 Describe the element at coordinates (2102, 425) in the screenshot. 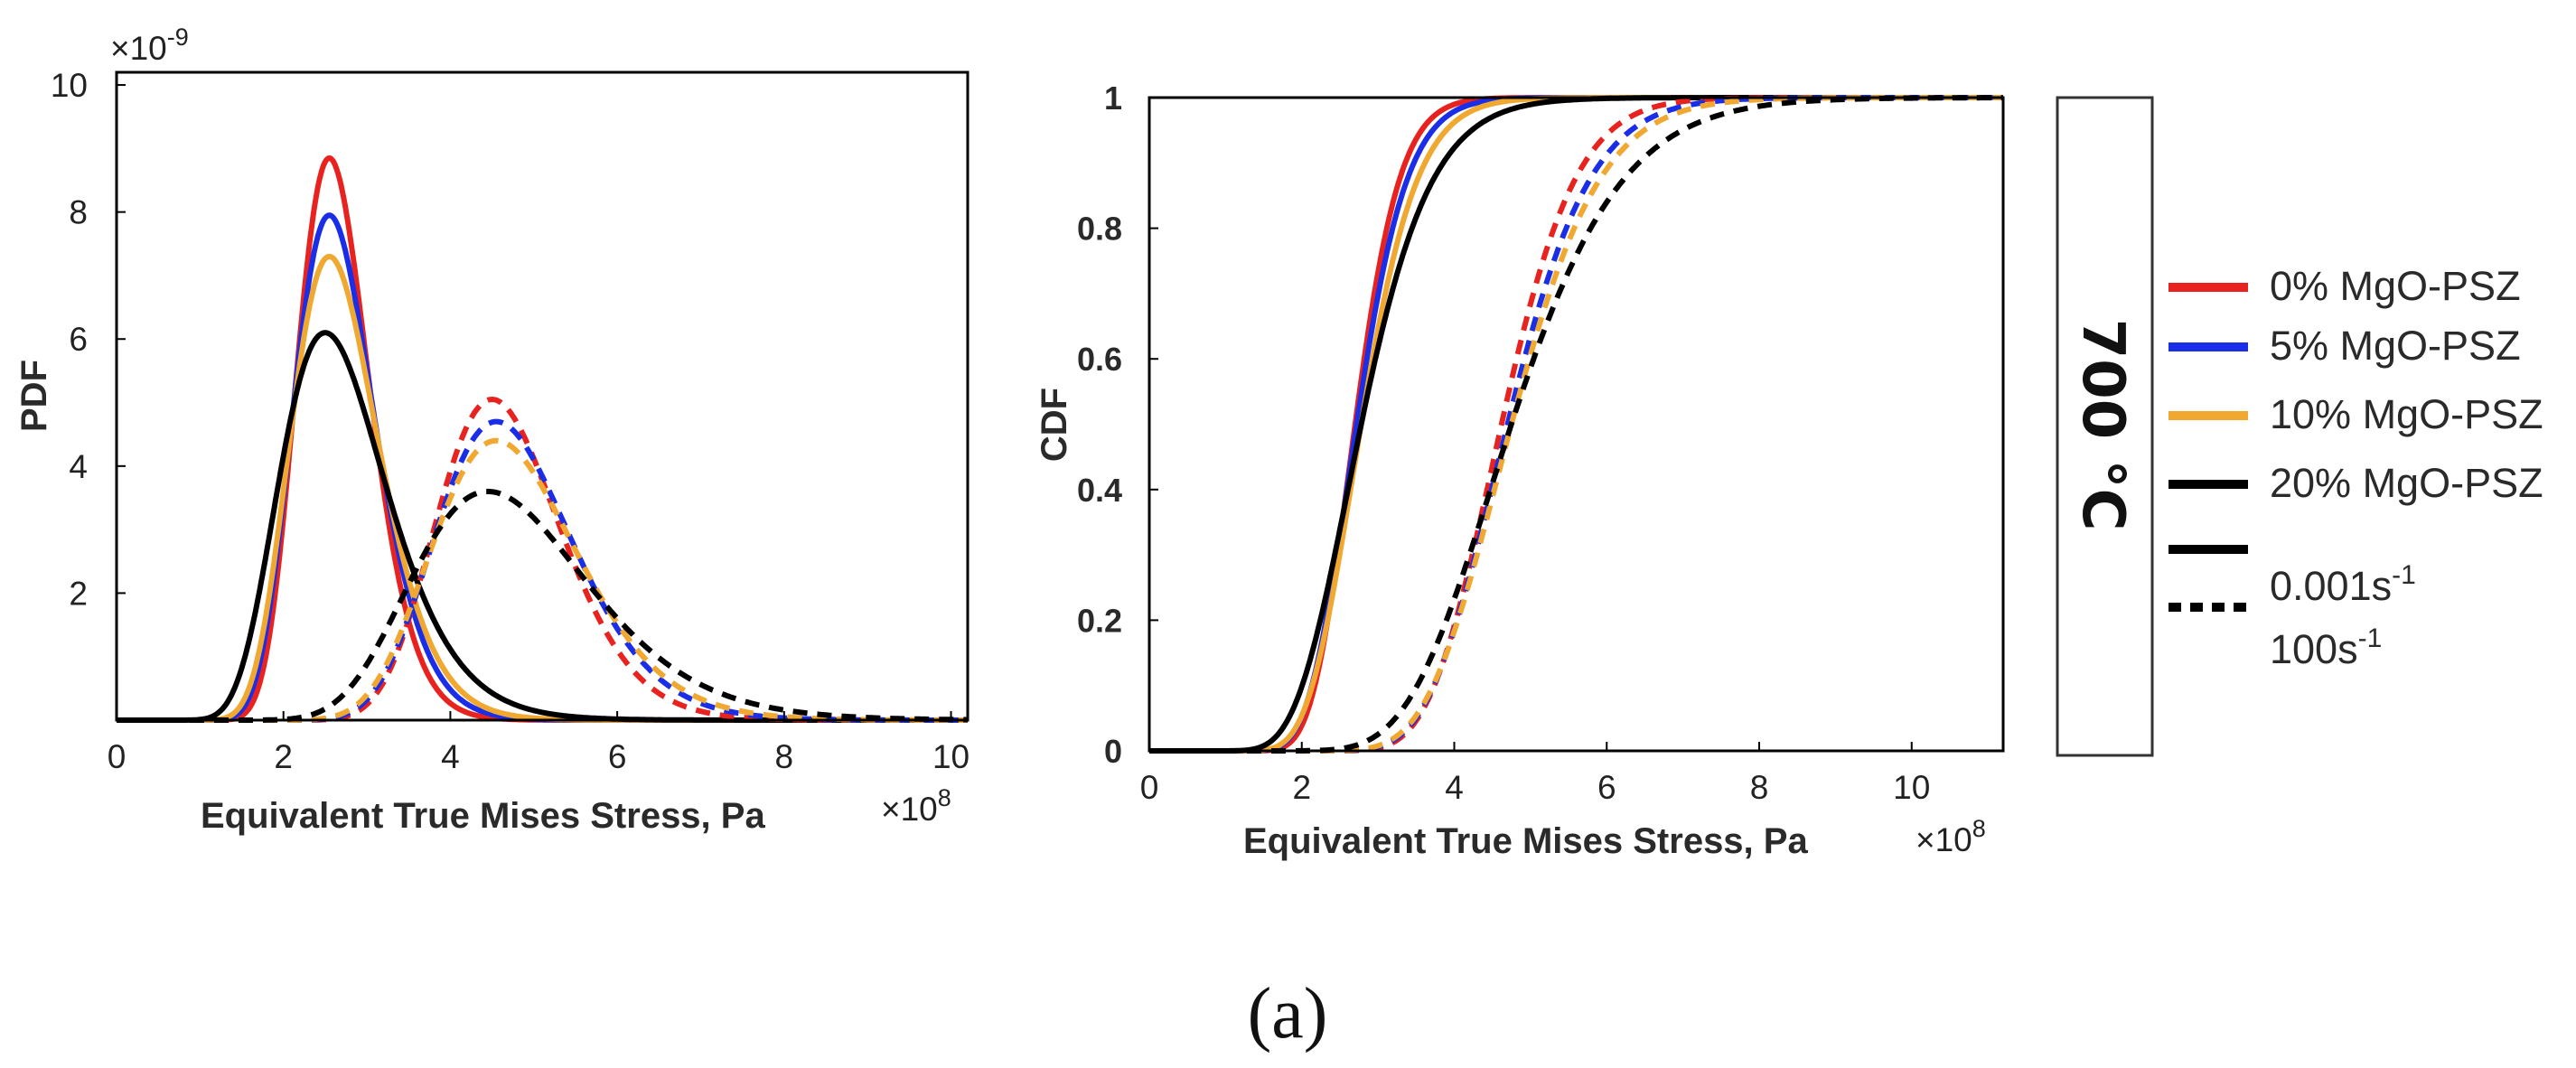

I see `temperature-label: 700 °C` at that location.